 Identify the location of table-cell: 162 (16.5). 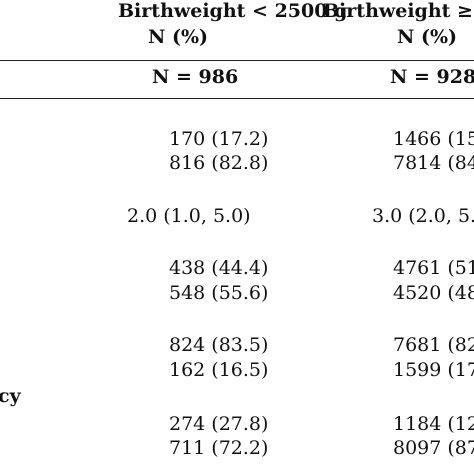
(219, 370).